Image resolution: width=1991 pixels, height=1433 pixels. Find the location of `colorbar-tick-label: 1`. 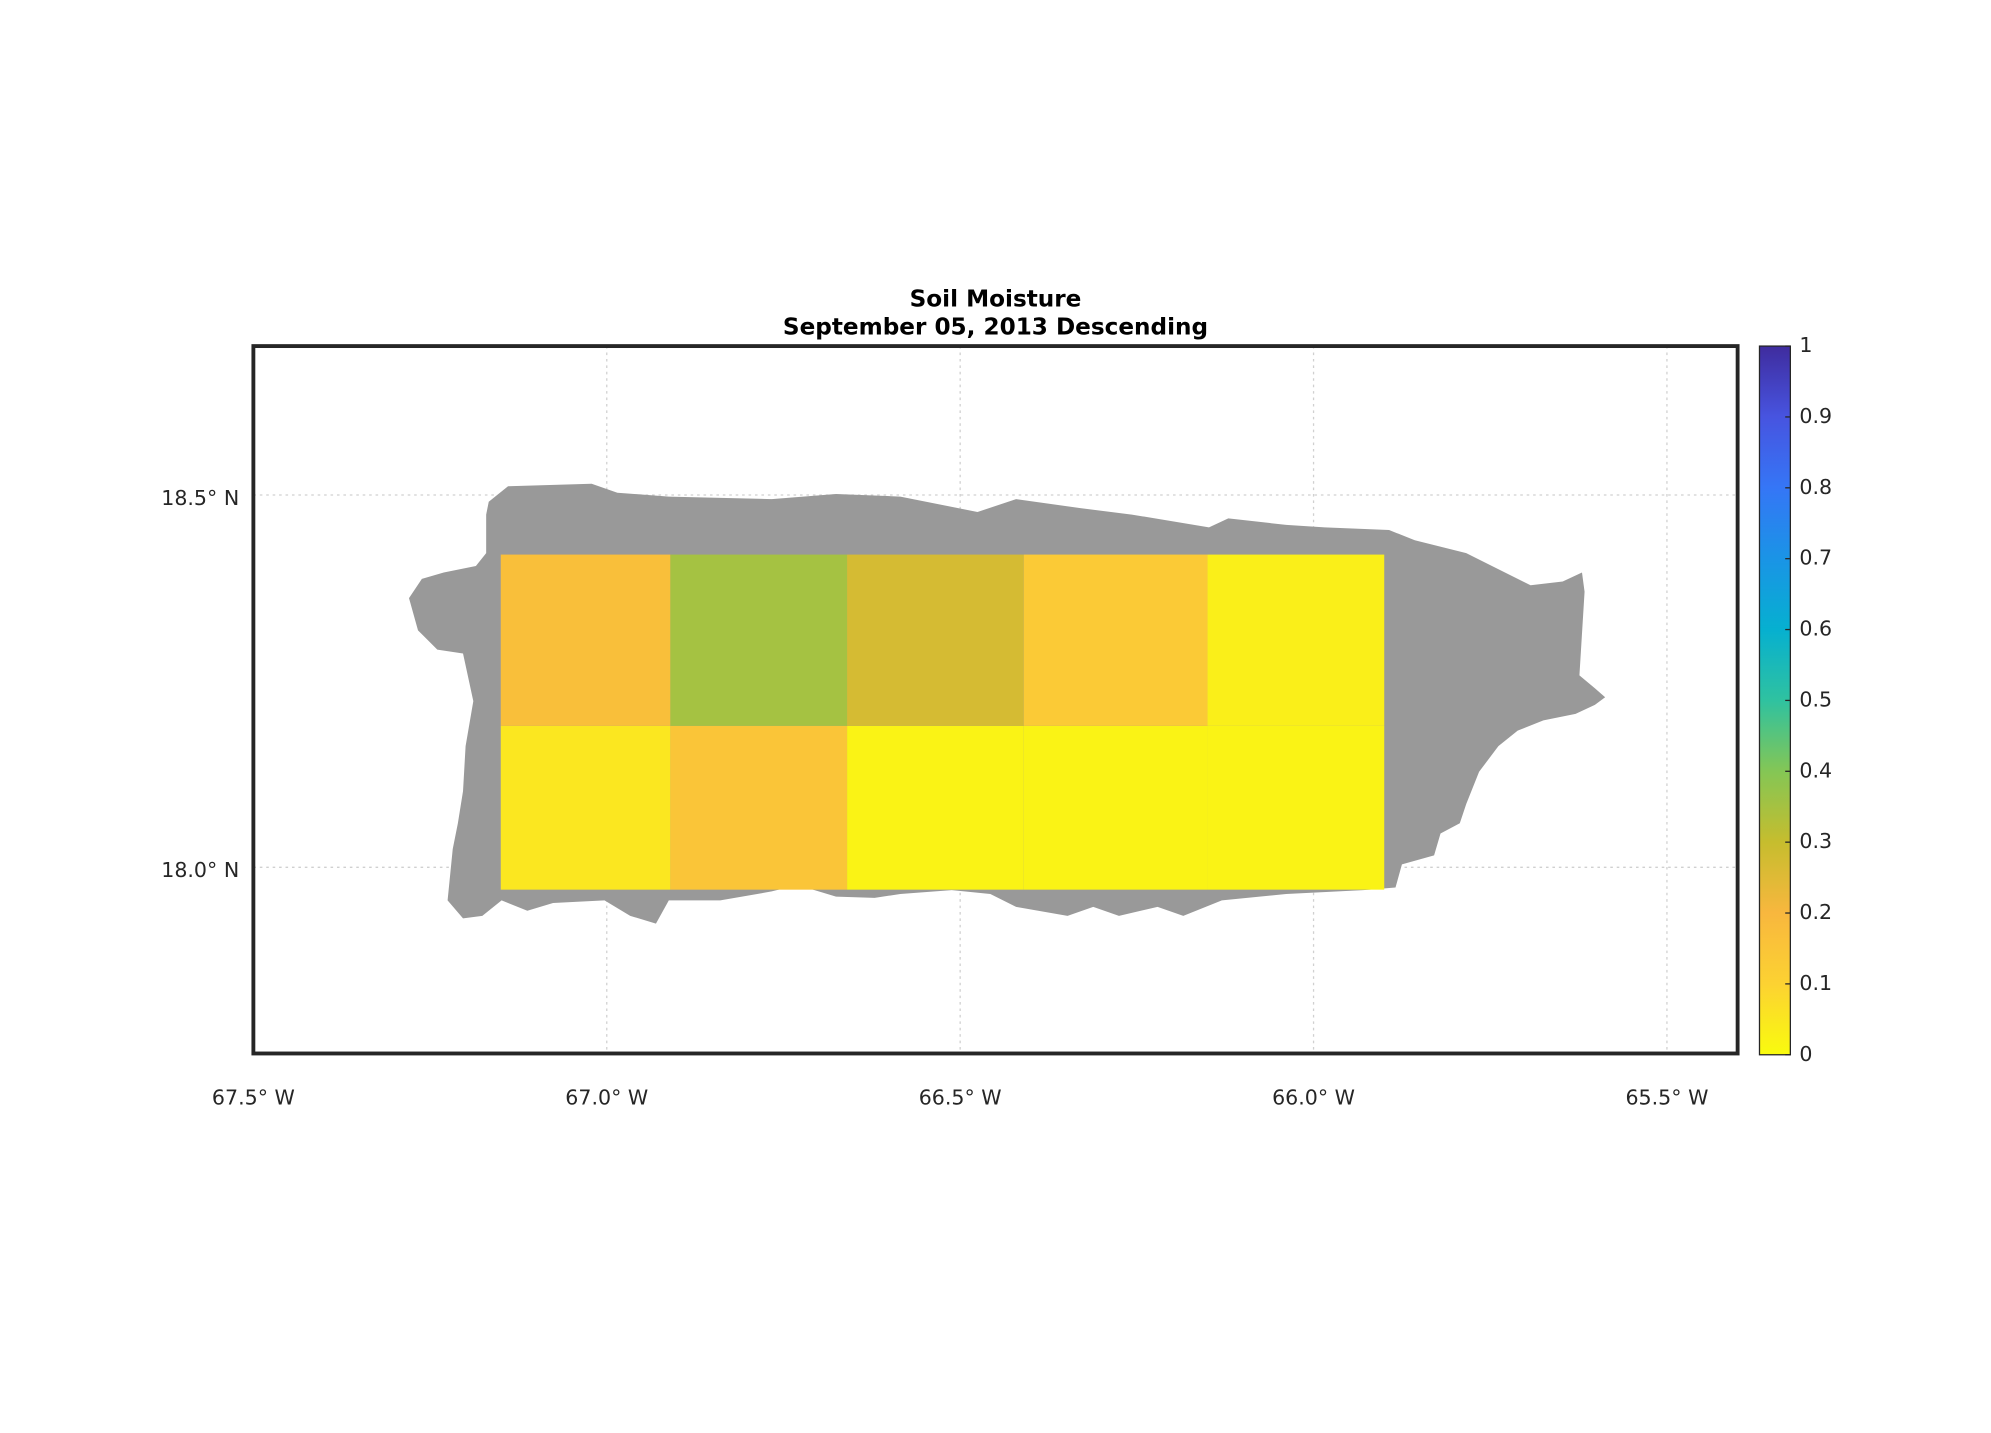

colorbar-tick-label: 1 is located at coordinates (1805, 345).